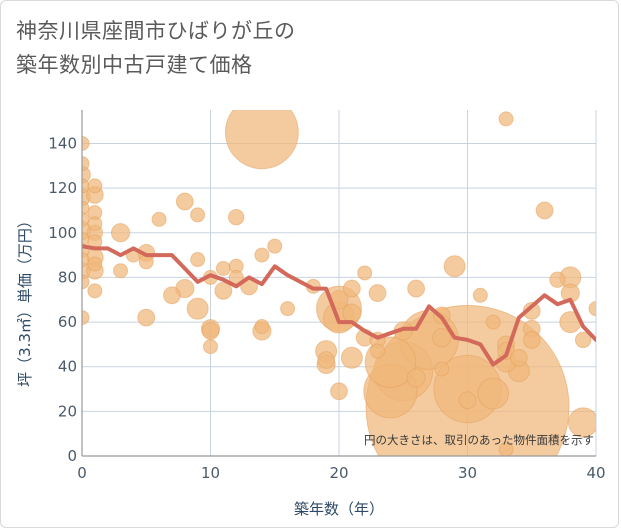 The height and width of the screenshot is (530, 621). What do you see at coordinates (62, 233) in the screenshot?
I see `y-tick-label: 100` at bounding box center [62, 233].